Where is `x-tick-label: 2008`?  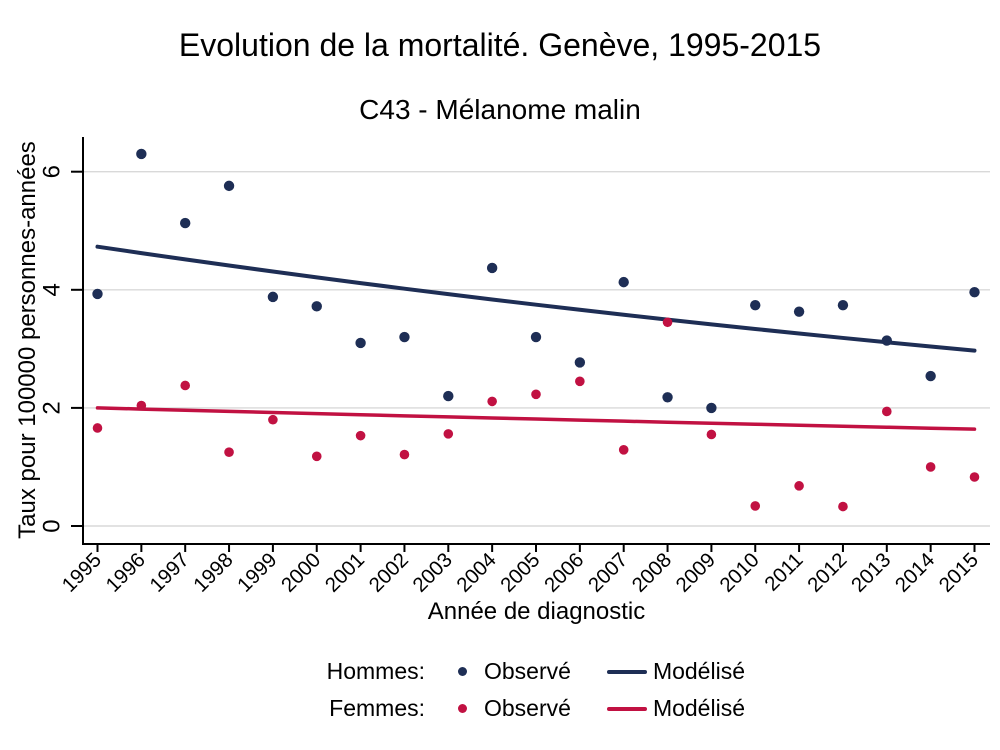
x-tick-label: 2008 is located at coordinates (652, 572).